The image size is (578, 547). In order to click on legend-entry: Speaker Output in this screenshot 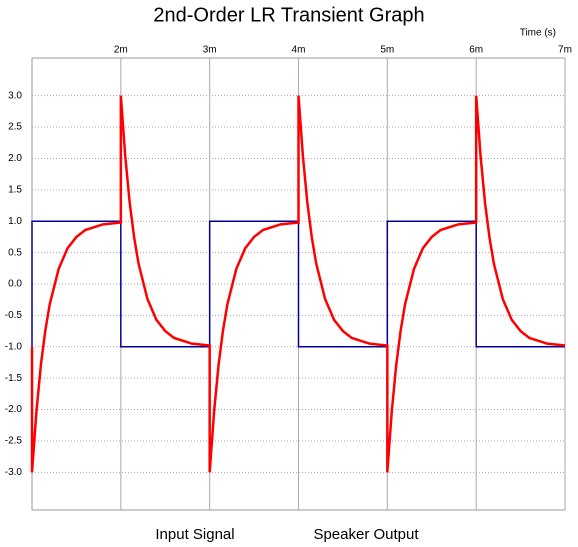, I will do `click(366, 534)`.